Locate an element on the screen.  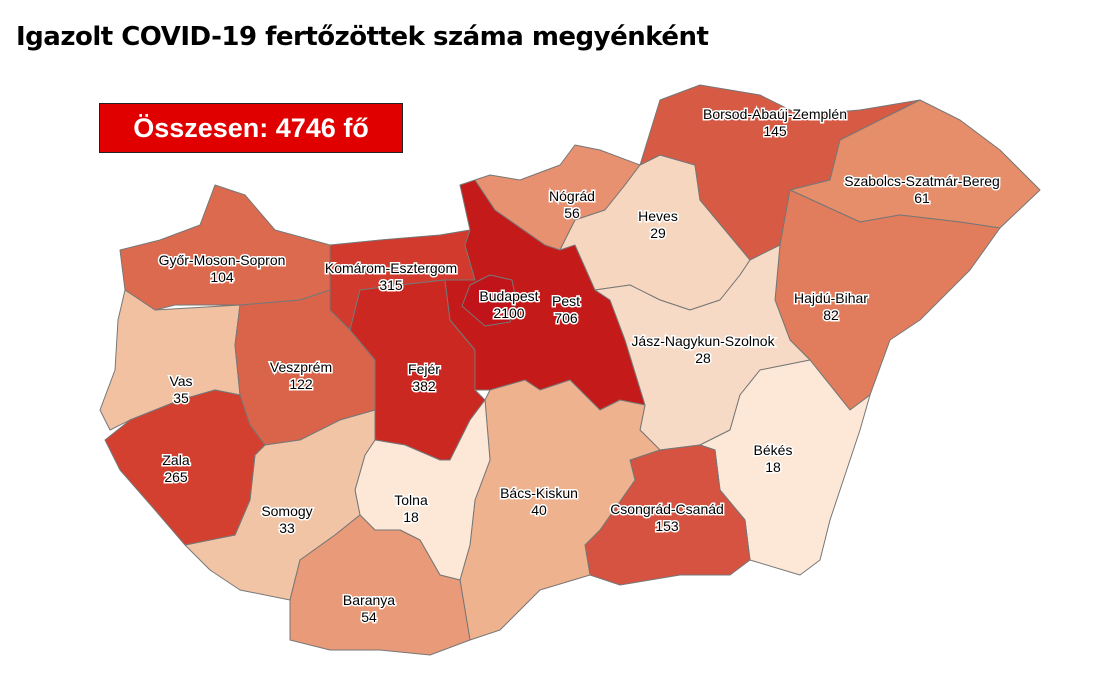
county-name-csongrad: Csongrád-Csanád is located at coordinates (667, 509).